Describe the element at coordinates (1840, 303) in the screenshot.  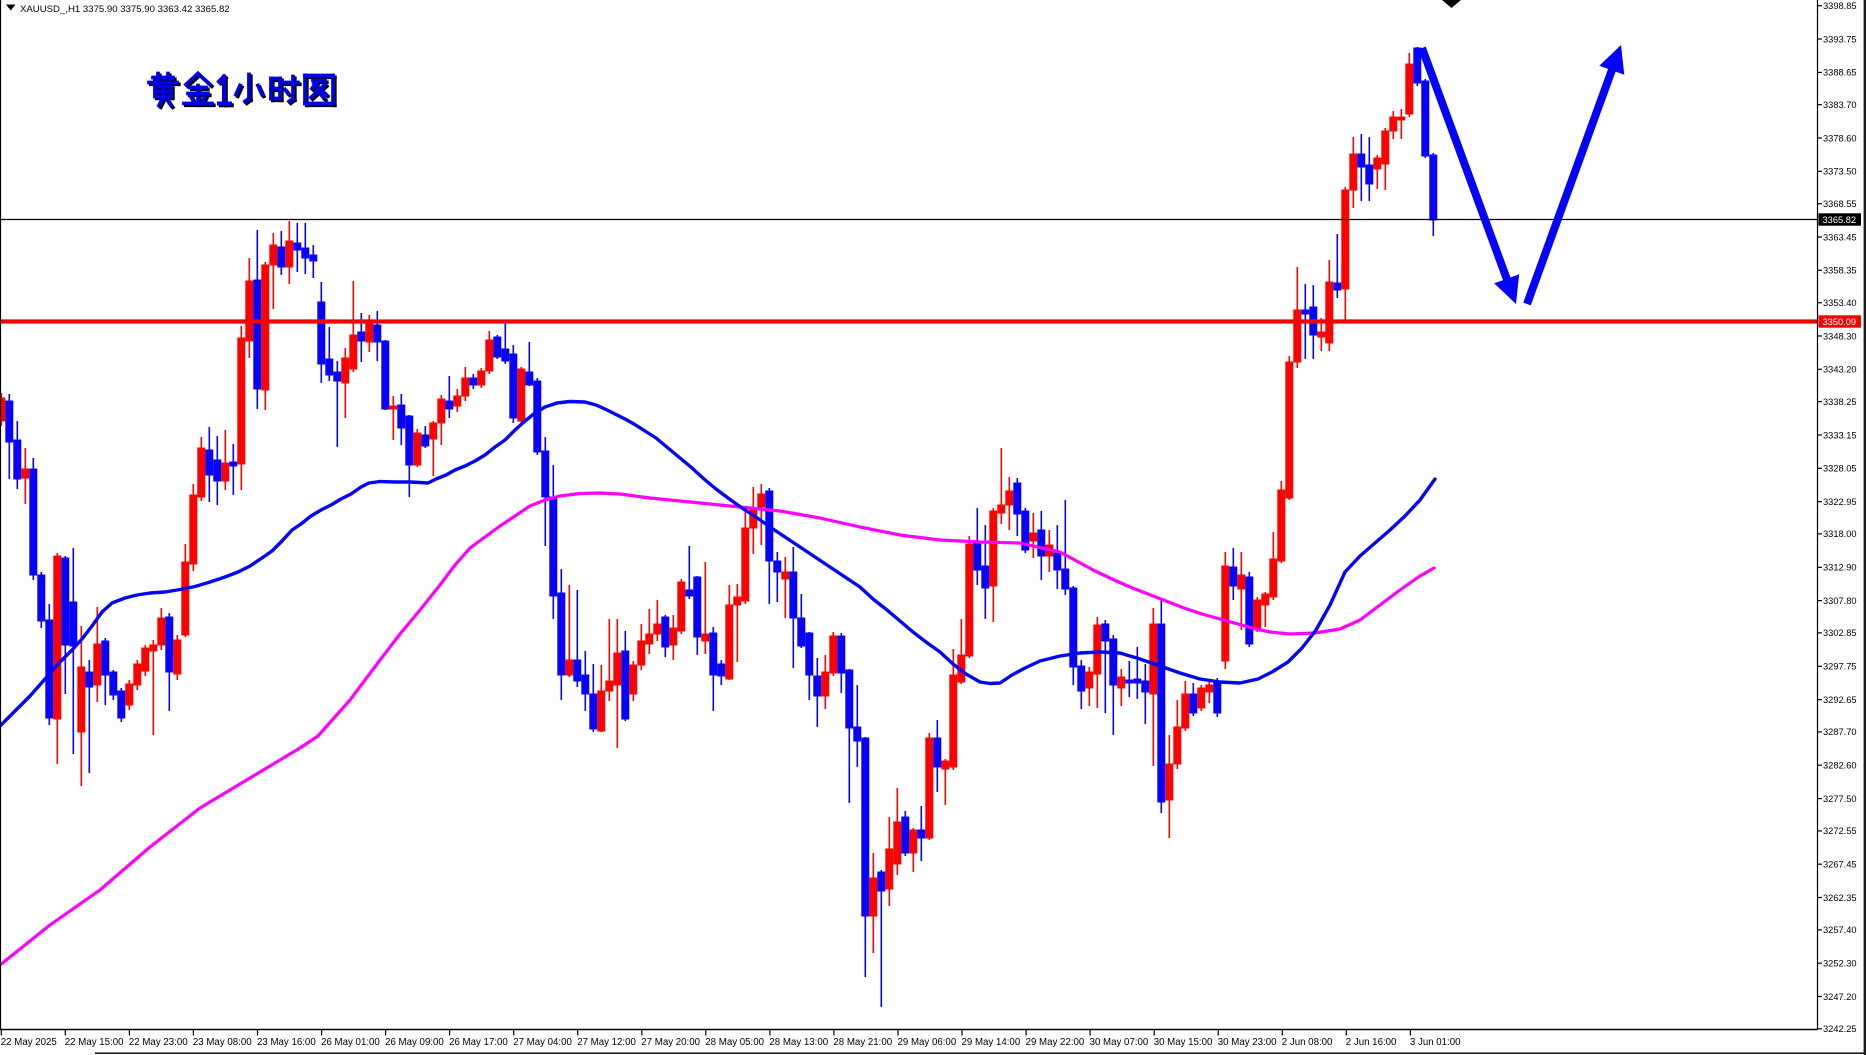
I see `svg-text: 3353.40` at that location.